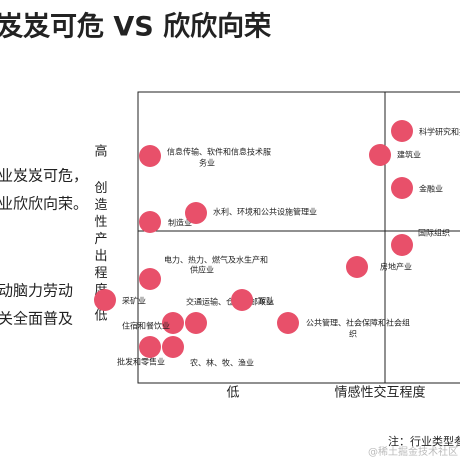 This screenshot has width=460, height=460. What do you see at coordinates (434, 233) in the screenshot?
I see `node-label: 国际组织` at bounding box center [434, 233].